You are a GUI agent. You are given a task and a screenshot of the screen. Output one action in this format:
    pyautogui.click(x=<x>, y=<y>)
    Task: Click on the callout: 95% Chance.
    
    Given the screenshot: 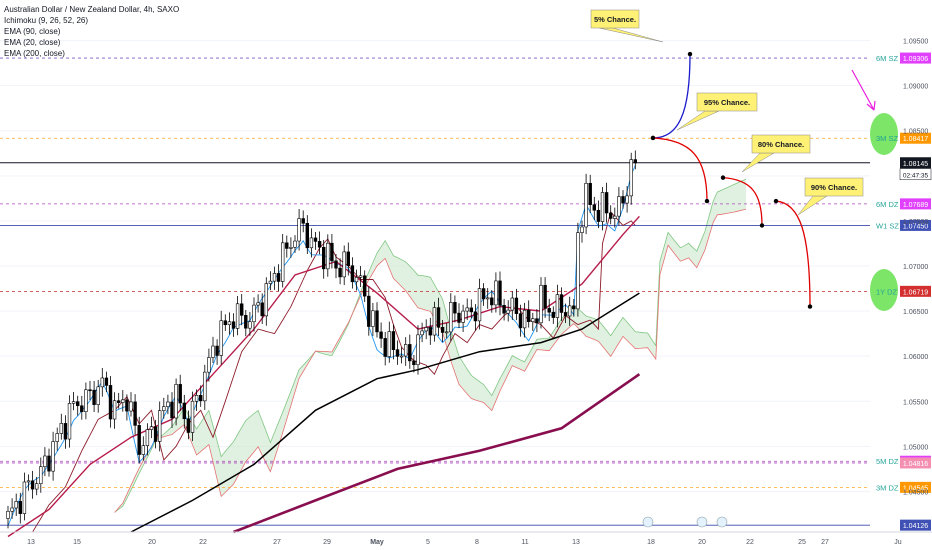 What is the action you would take?
    pyautogui.click(x=717, y=111)
    